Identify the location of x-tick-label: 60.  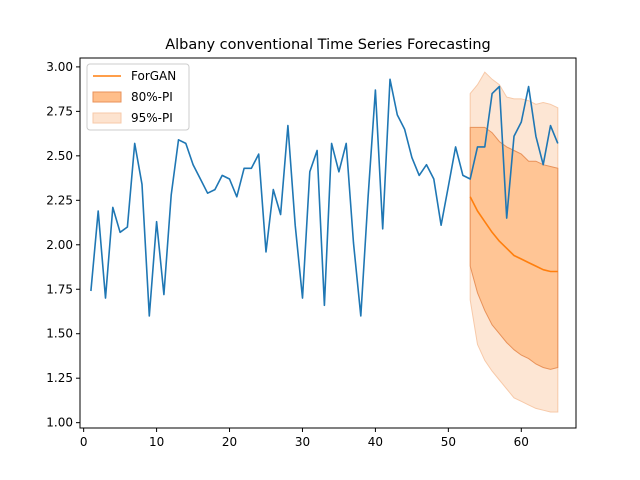
(521, 442).